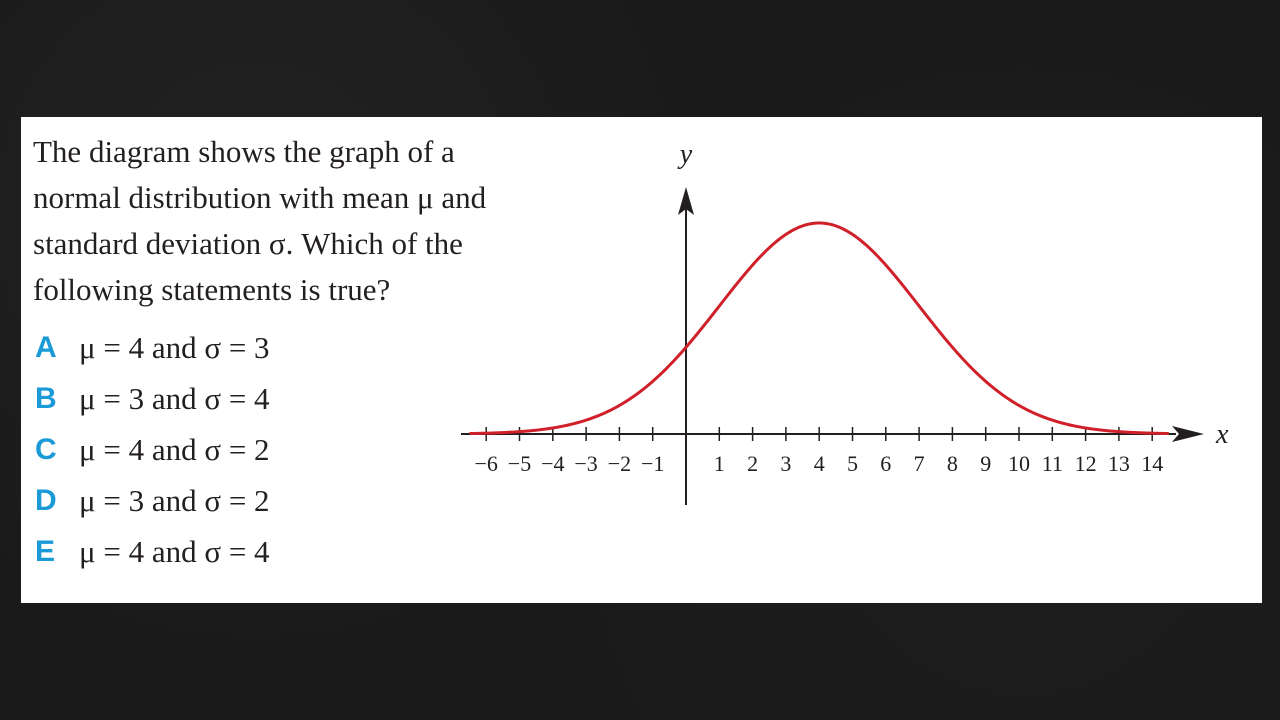 The image size is (1280, 720). What do you see at coordinates (46, 398) in the screenshot?
I see `option-letter: B` at bounding box center [46, 398].